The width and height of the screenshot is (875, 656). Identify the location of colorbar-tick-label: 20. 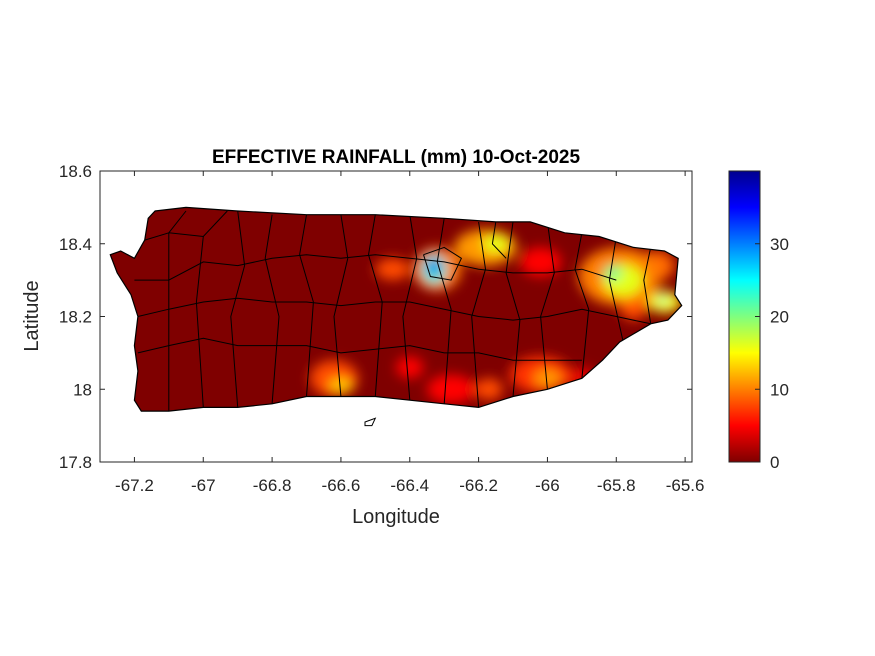
(779, 317).